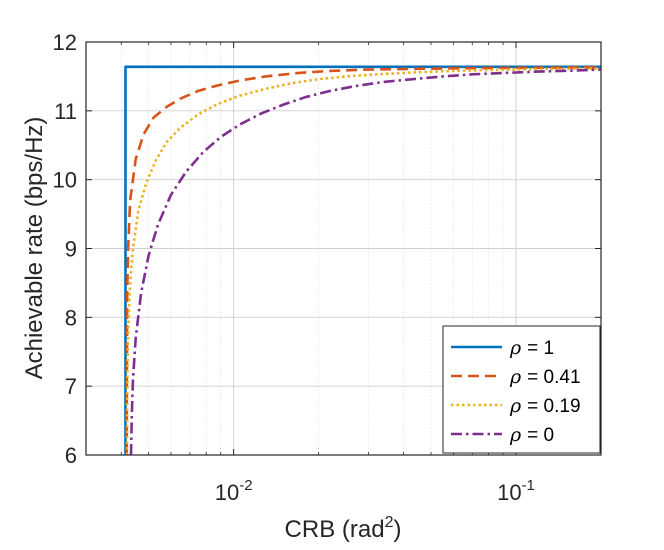  What do you see at coordinates (389, 522) in the screenshot?
I see `x-axis-label-superscript: 2` at bounding box center [389, 522].